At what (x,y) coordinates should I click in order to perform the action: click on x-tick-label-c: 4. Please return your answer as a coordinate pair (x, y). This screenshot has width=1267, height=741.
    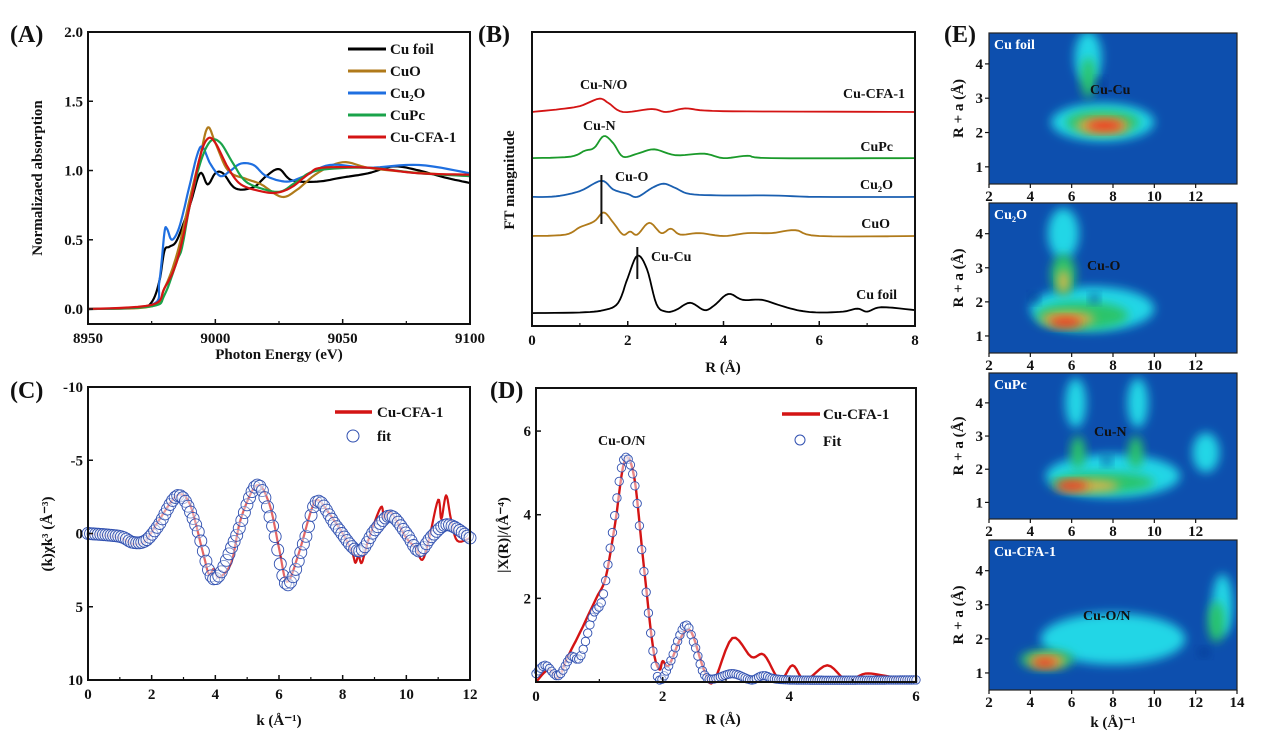
    Looking at the image, I should click on (216, 695).